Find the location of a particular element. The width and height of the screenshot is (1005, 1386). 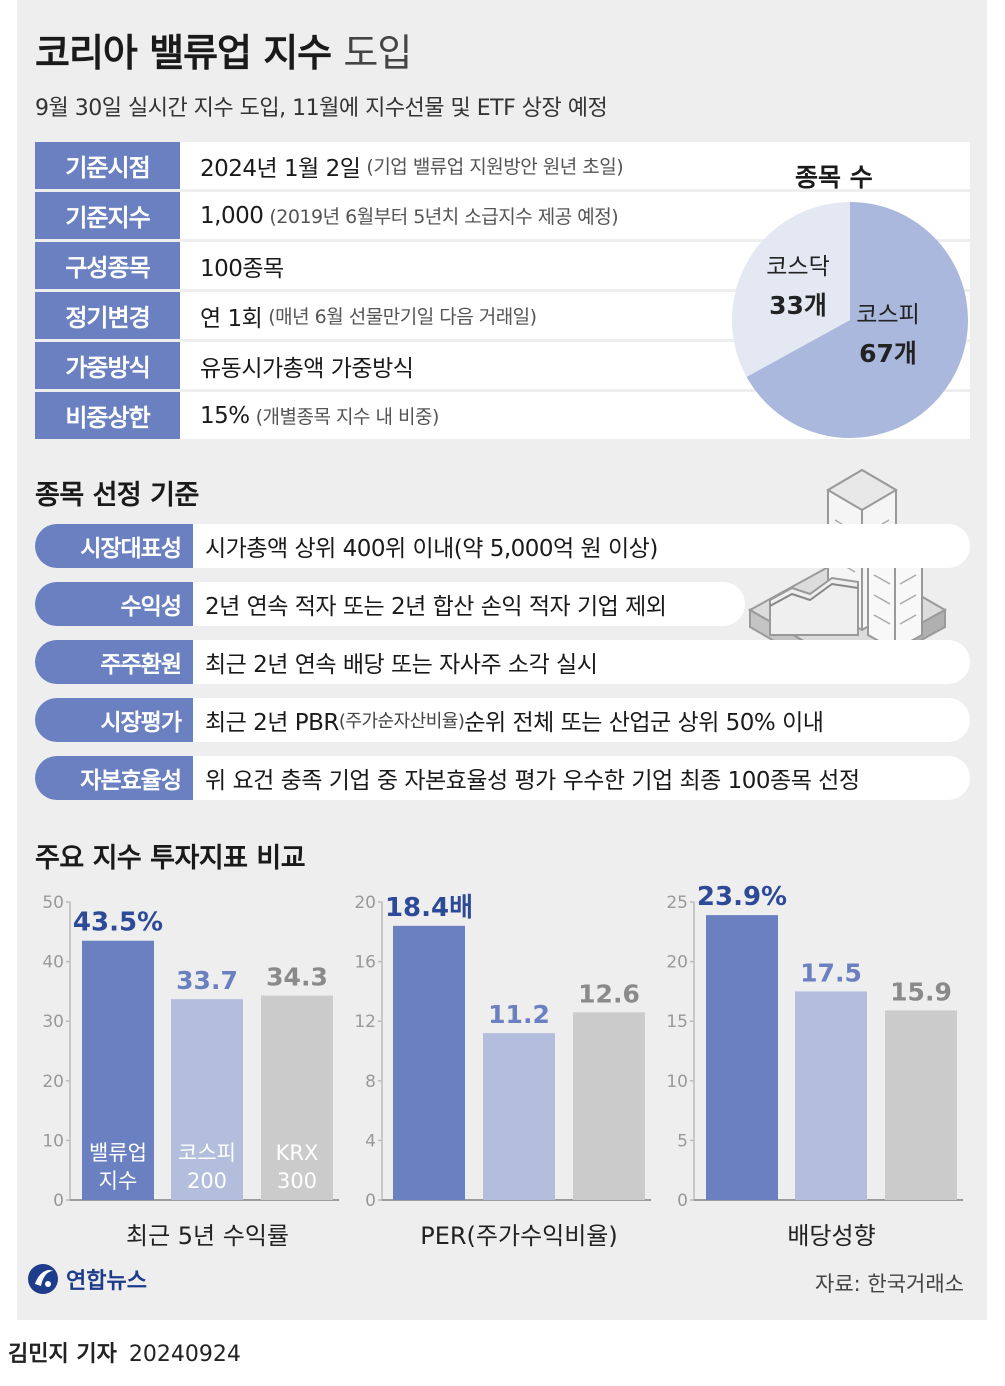

credit-line: 김민지 기자 20240924 is located at coordinates (124, 1354).